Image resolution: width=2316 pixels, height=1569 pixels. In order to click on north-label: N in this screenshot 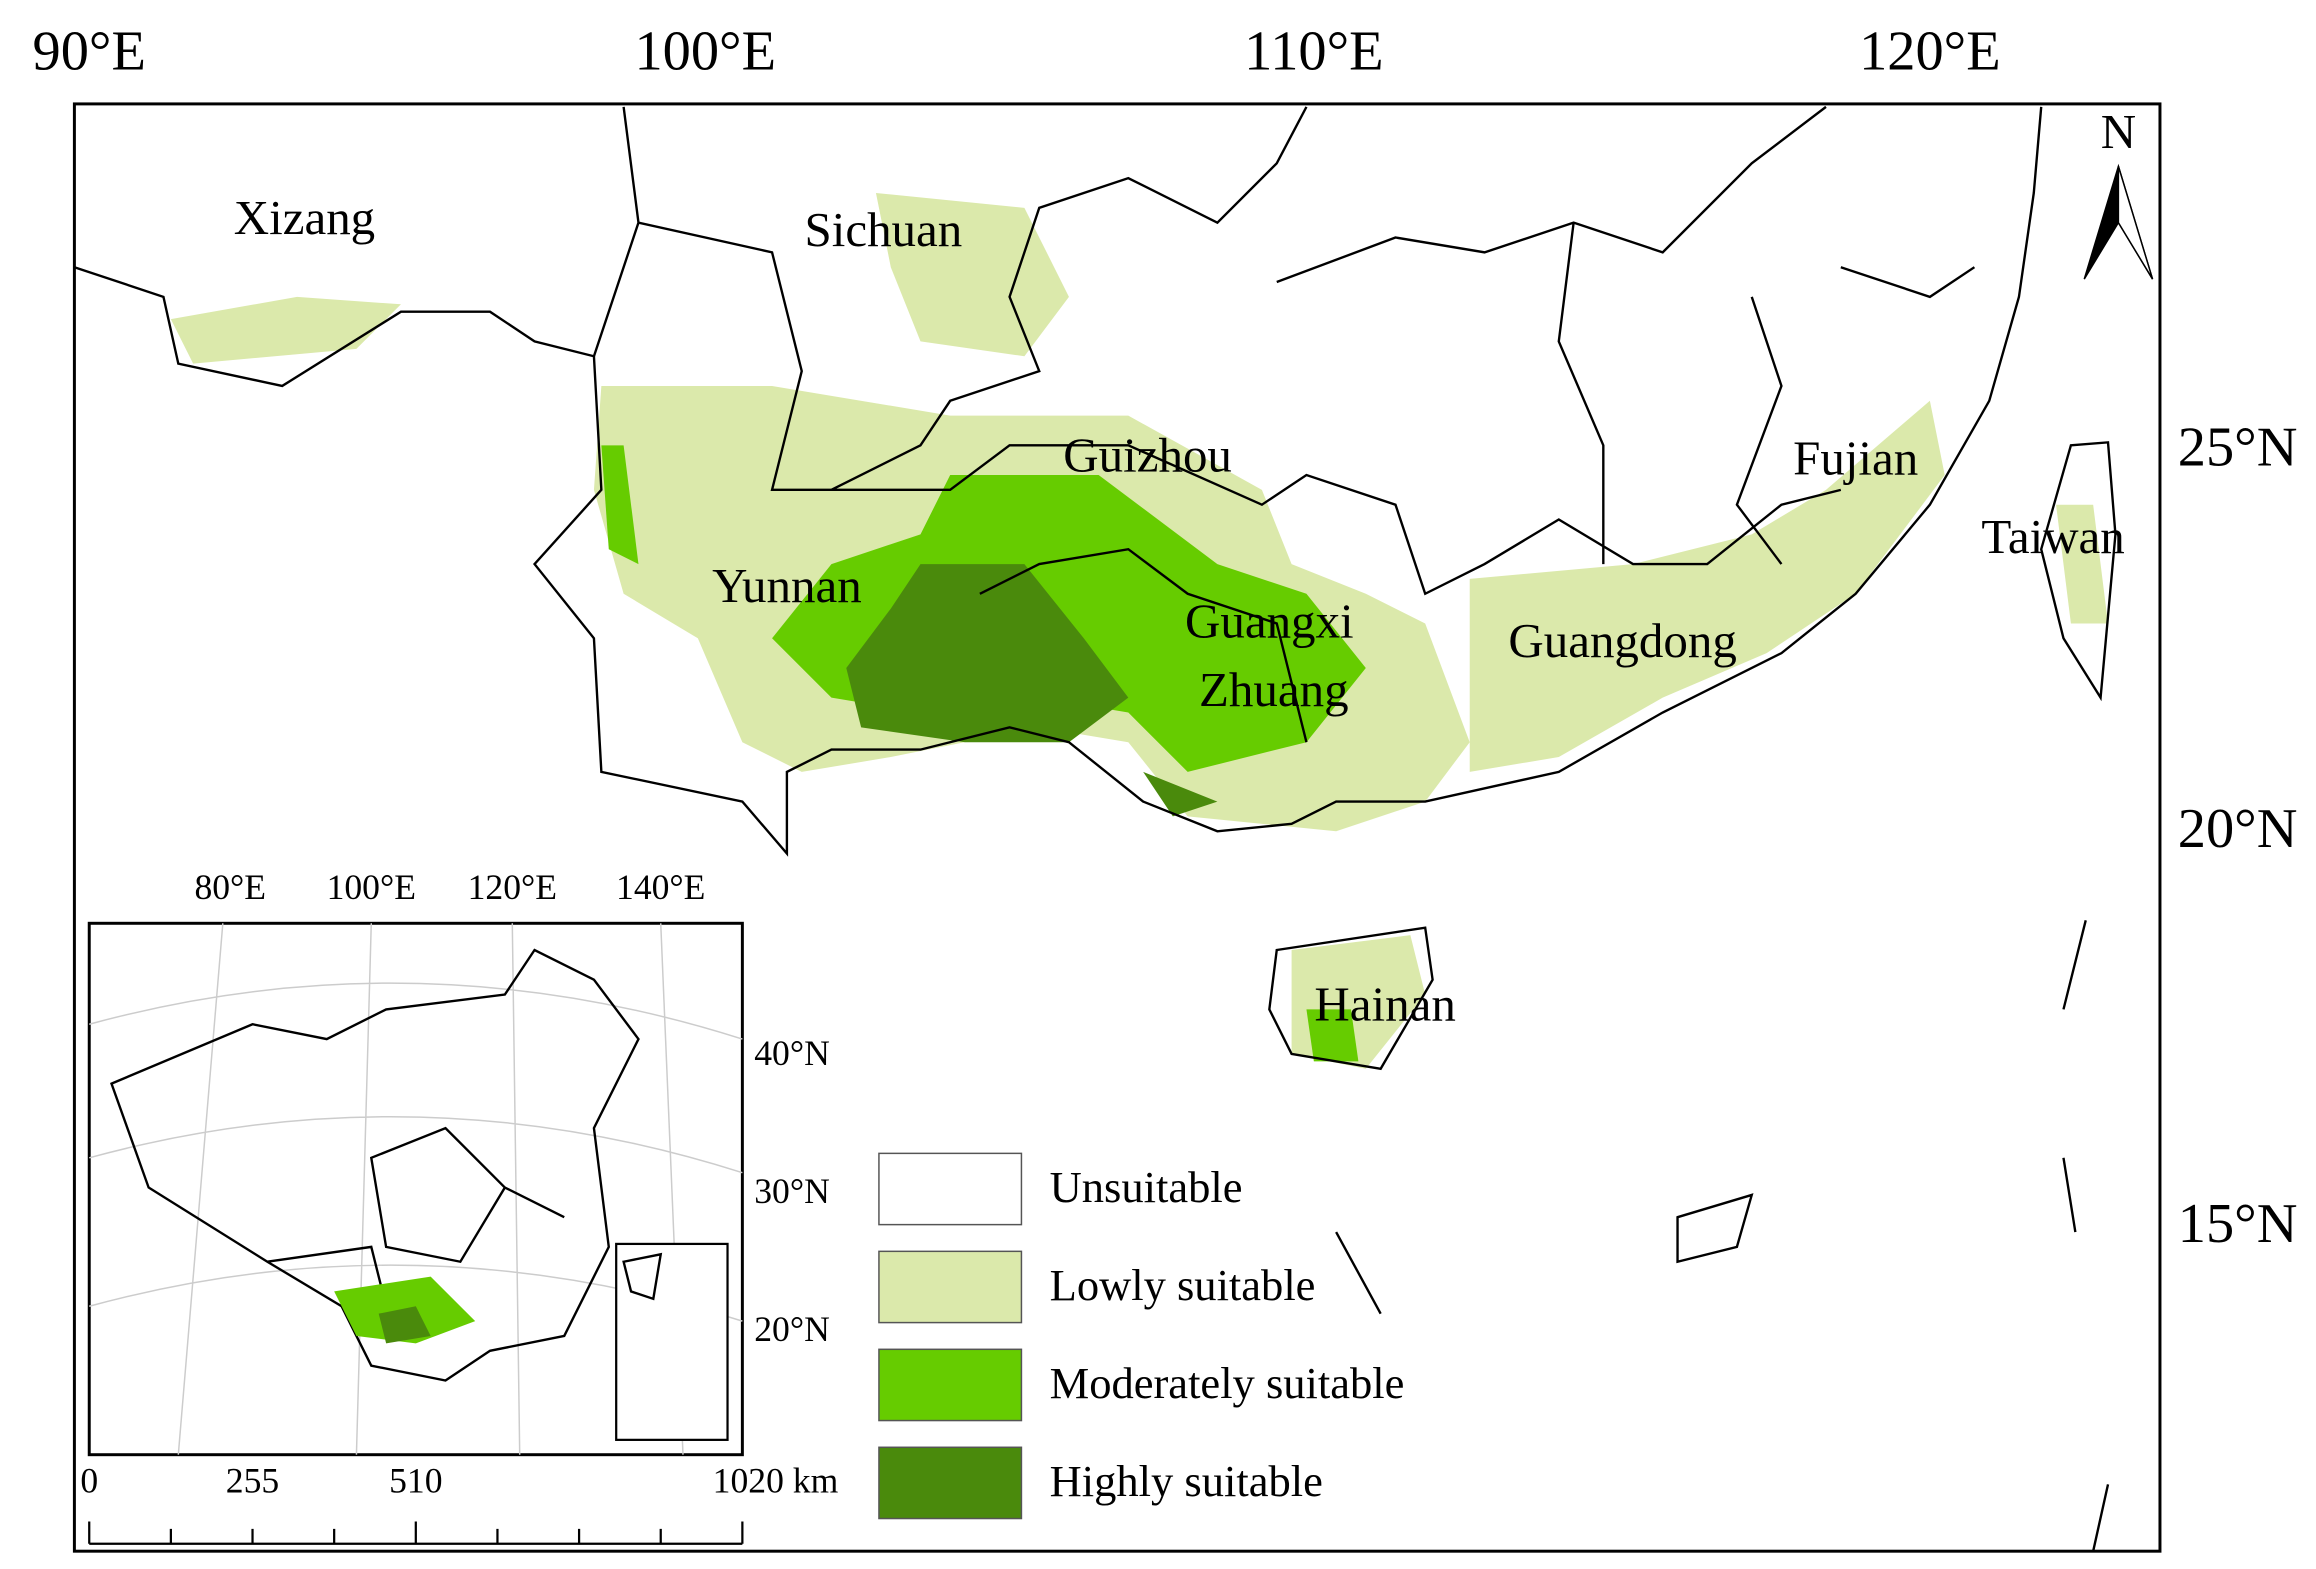, I will do `click(2118, 131)`.